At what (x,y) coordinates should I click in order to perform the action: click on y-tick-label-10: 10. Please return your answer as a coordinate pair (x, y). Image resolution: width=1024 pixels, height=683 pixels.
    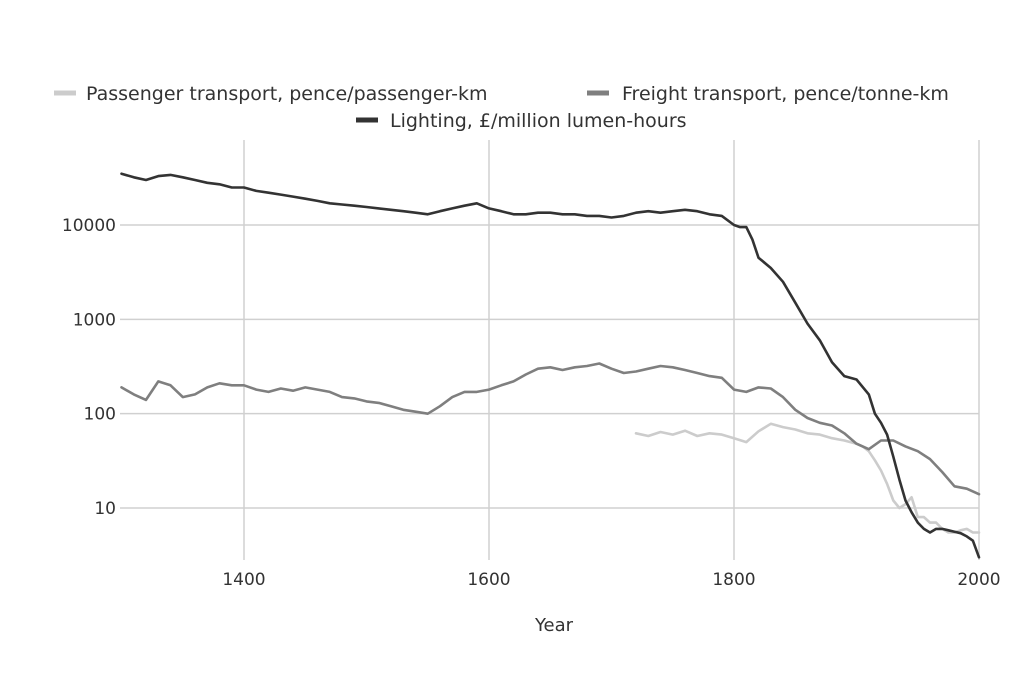
    Looking at the image, I should click on (105, 509).